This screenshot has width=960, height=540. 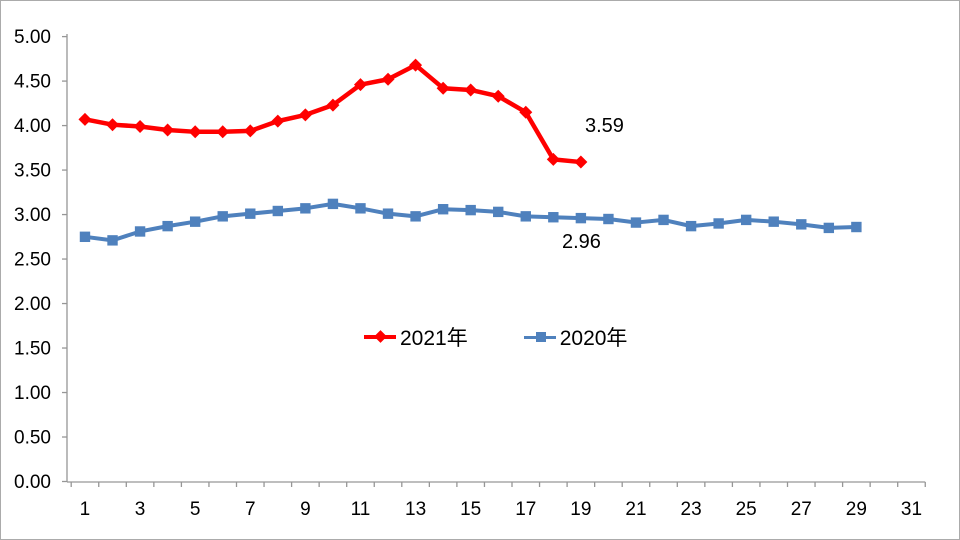 I want to click on x-axis-label: 29, so click(x=856, y=509).